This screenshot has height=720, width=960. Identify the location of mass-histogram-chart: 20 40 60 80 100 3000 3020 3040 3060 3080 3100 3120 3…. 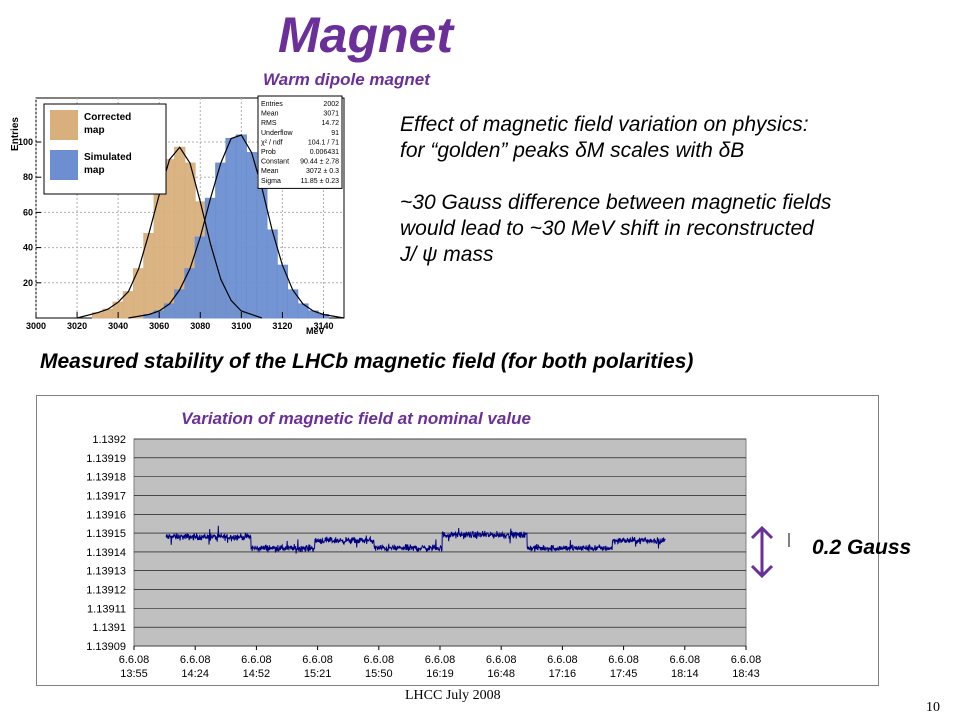
(177, 215).